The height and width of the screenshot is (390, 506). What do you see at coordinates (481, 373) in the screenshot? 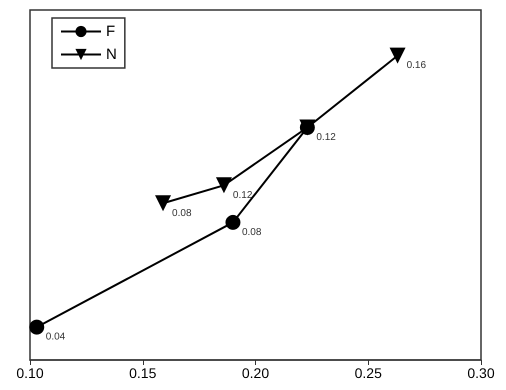
I see `x-tick-label: 0.30` at bounding box center [481, 373].